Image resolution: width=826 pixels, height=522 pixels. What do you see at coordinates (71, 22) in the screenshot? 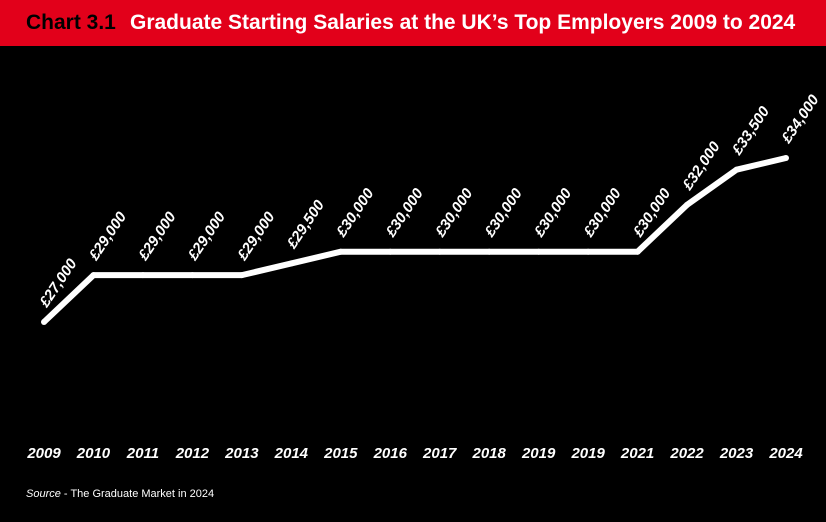
I see `chart-number: Chart 3.1` at bounding box center [71, 22].